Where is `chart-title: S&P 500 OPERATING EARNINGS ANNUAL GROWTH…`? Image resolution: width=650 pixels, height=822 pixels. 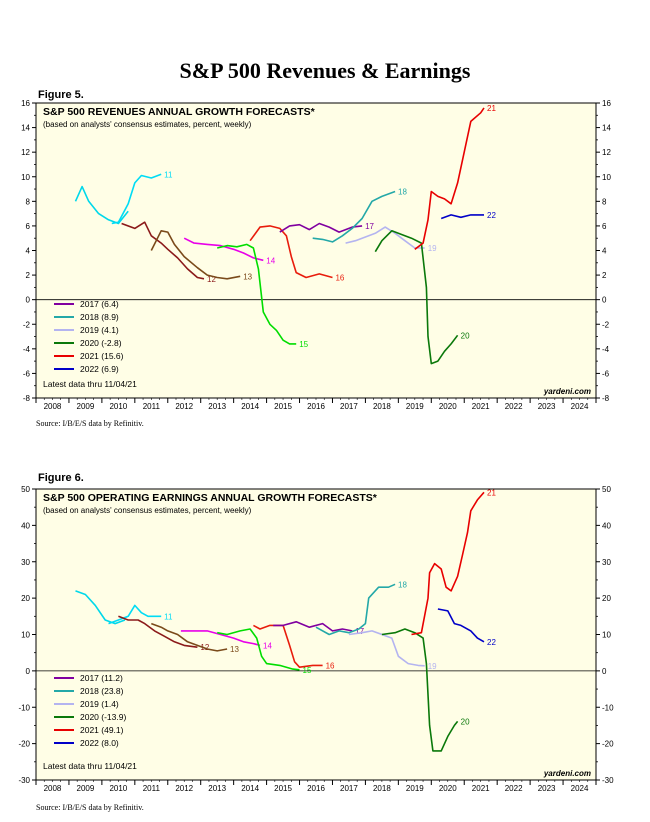
chart-title: S&P 500 OPERATING EARNINGS ANNUAL GROWTH… is located at coordinates (210, 498).